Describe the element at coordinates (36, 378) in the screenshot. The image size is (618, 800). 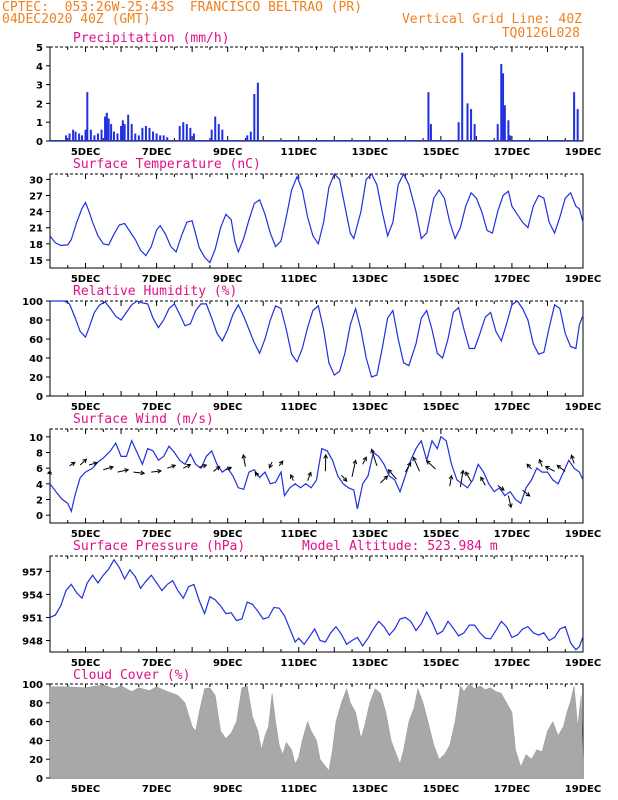
I see `y-tick-label: 20` at that location.